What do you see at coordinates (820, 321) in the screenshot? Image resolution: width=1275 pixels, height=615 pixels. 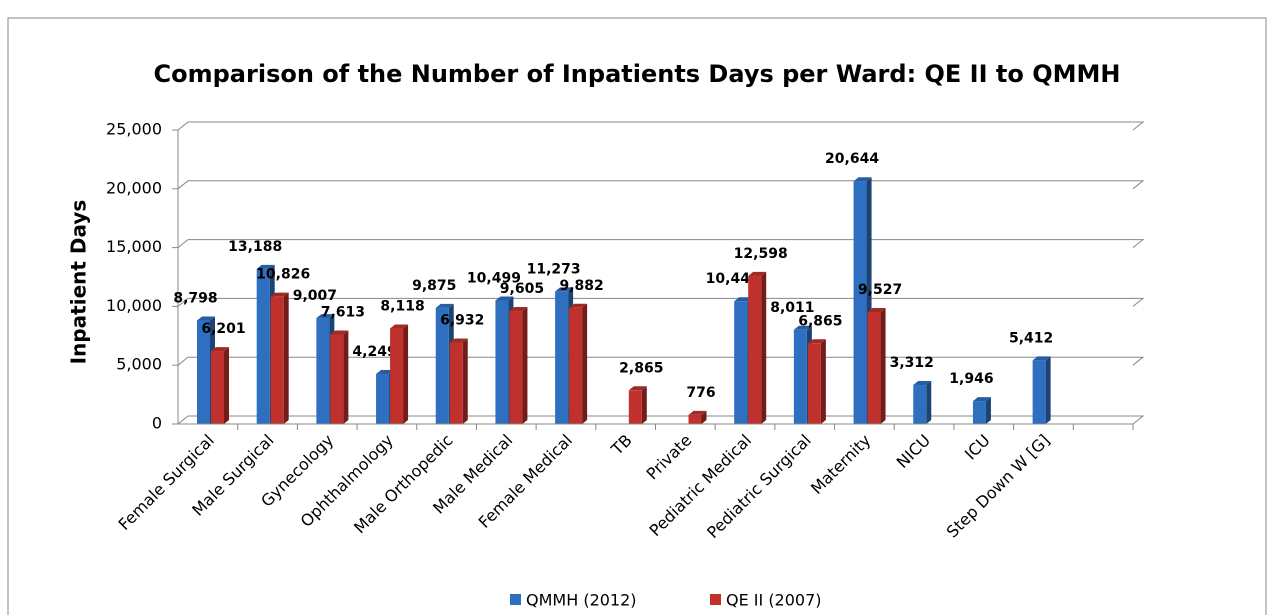 I see `data-label: 6,865` at bounding box center [820, 321].